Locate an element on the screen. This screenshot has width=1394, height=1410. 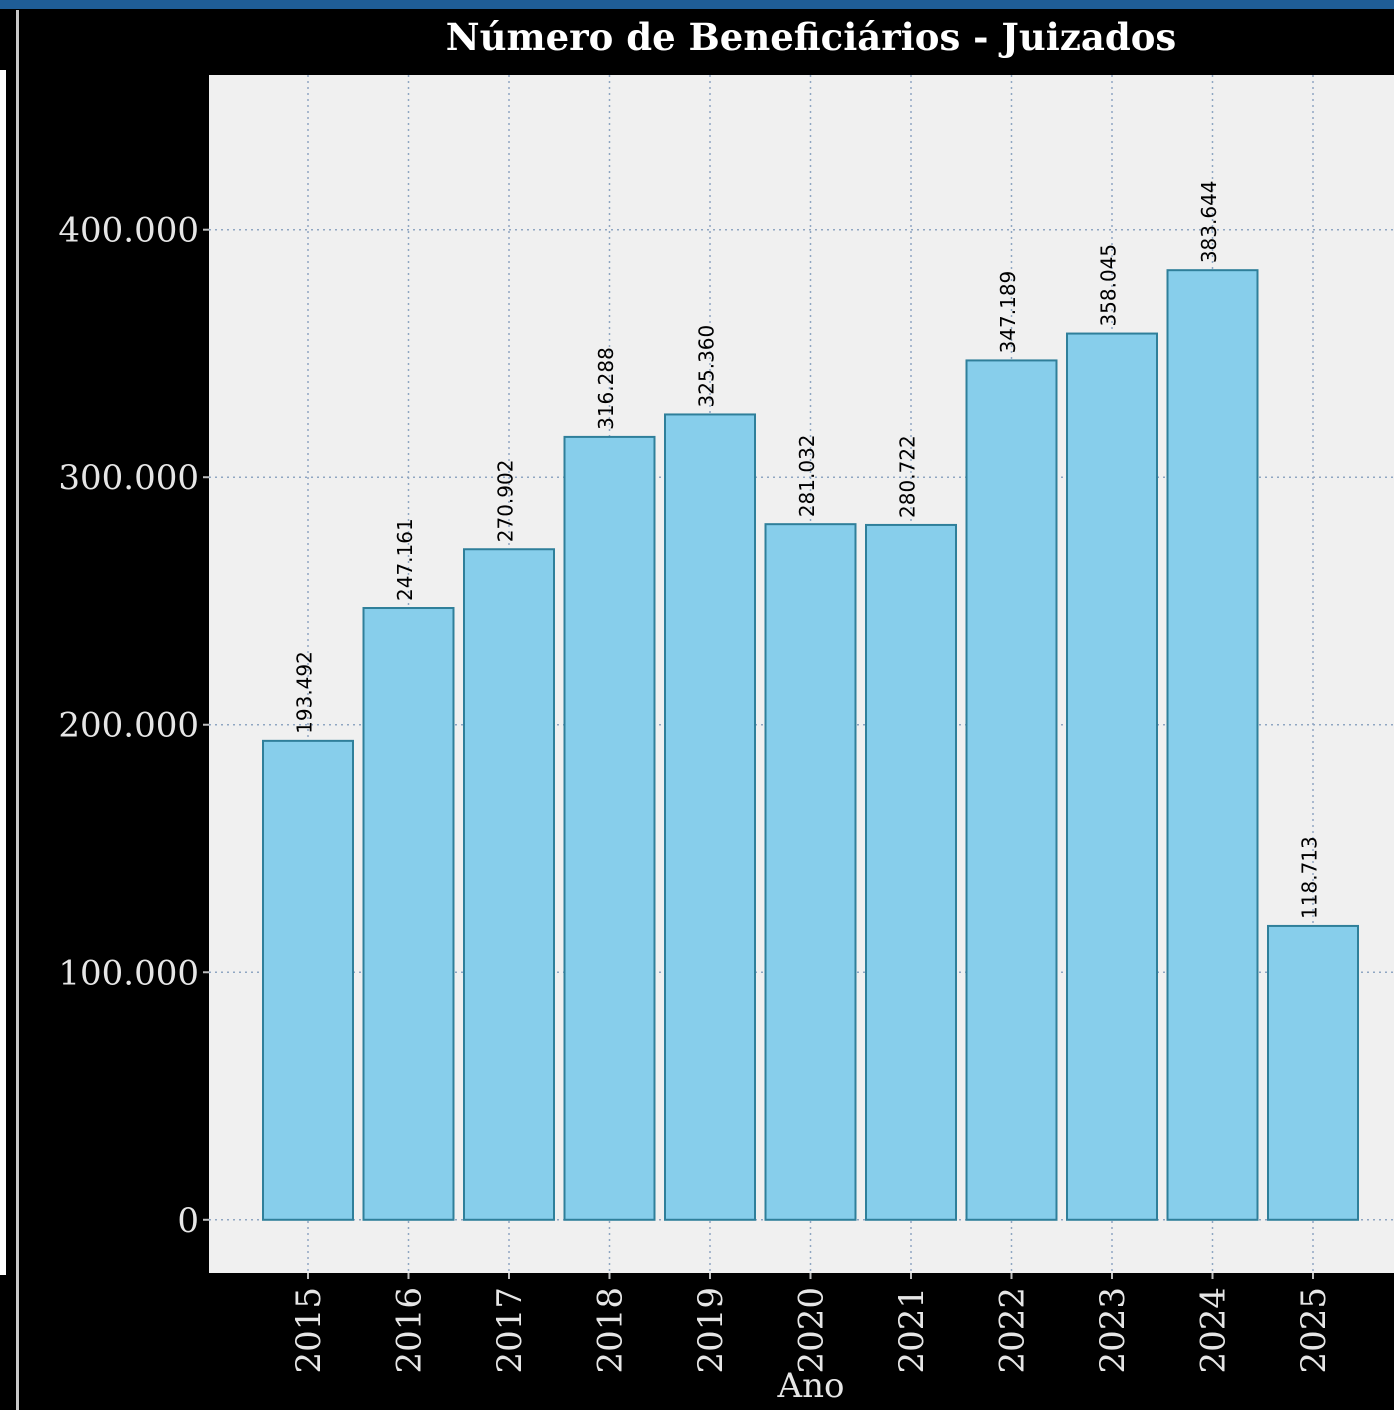
x-tick-label: 2015 is located at coordinates (309, 1330).